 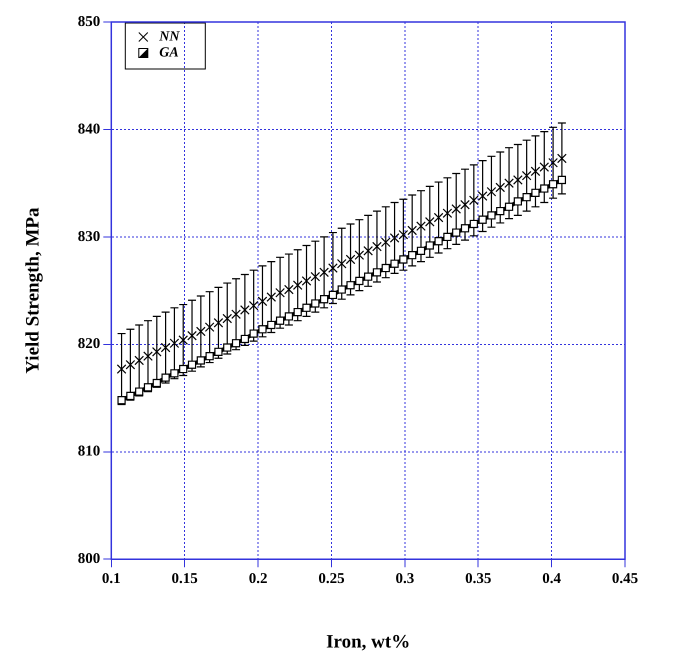 I want to click on x-tick-label: 0.1, so click(x=111, y=579).